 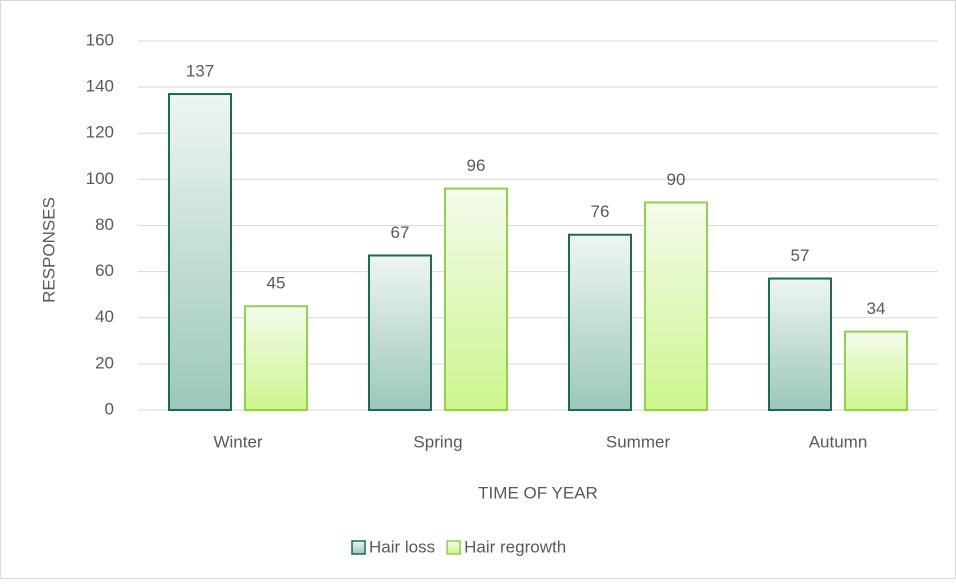 I want to click on y-tick-label: 60, so click(x=104, y=270).